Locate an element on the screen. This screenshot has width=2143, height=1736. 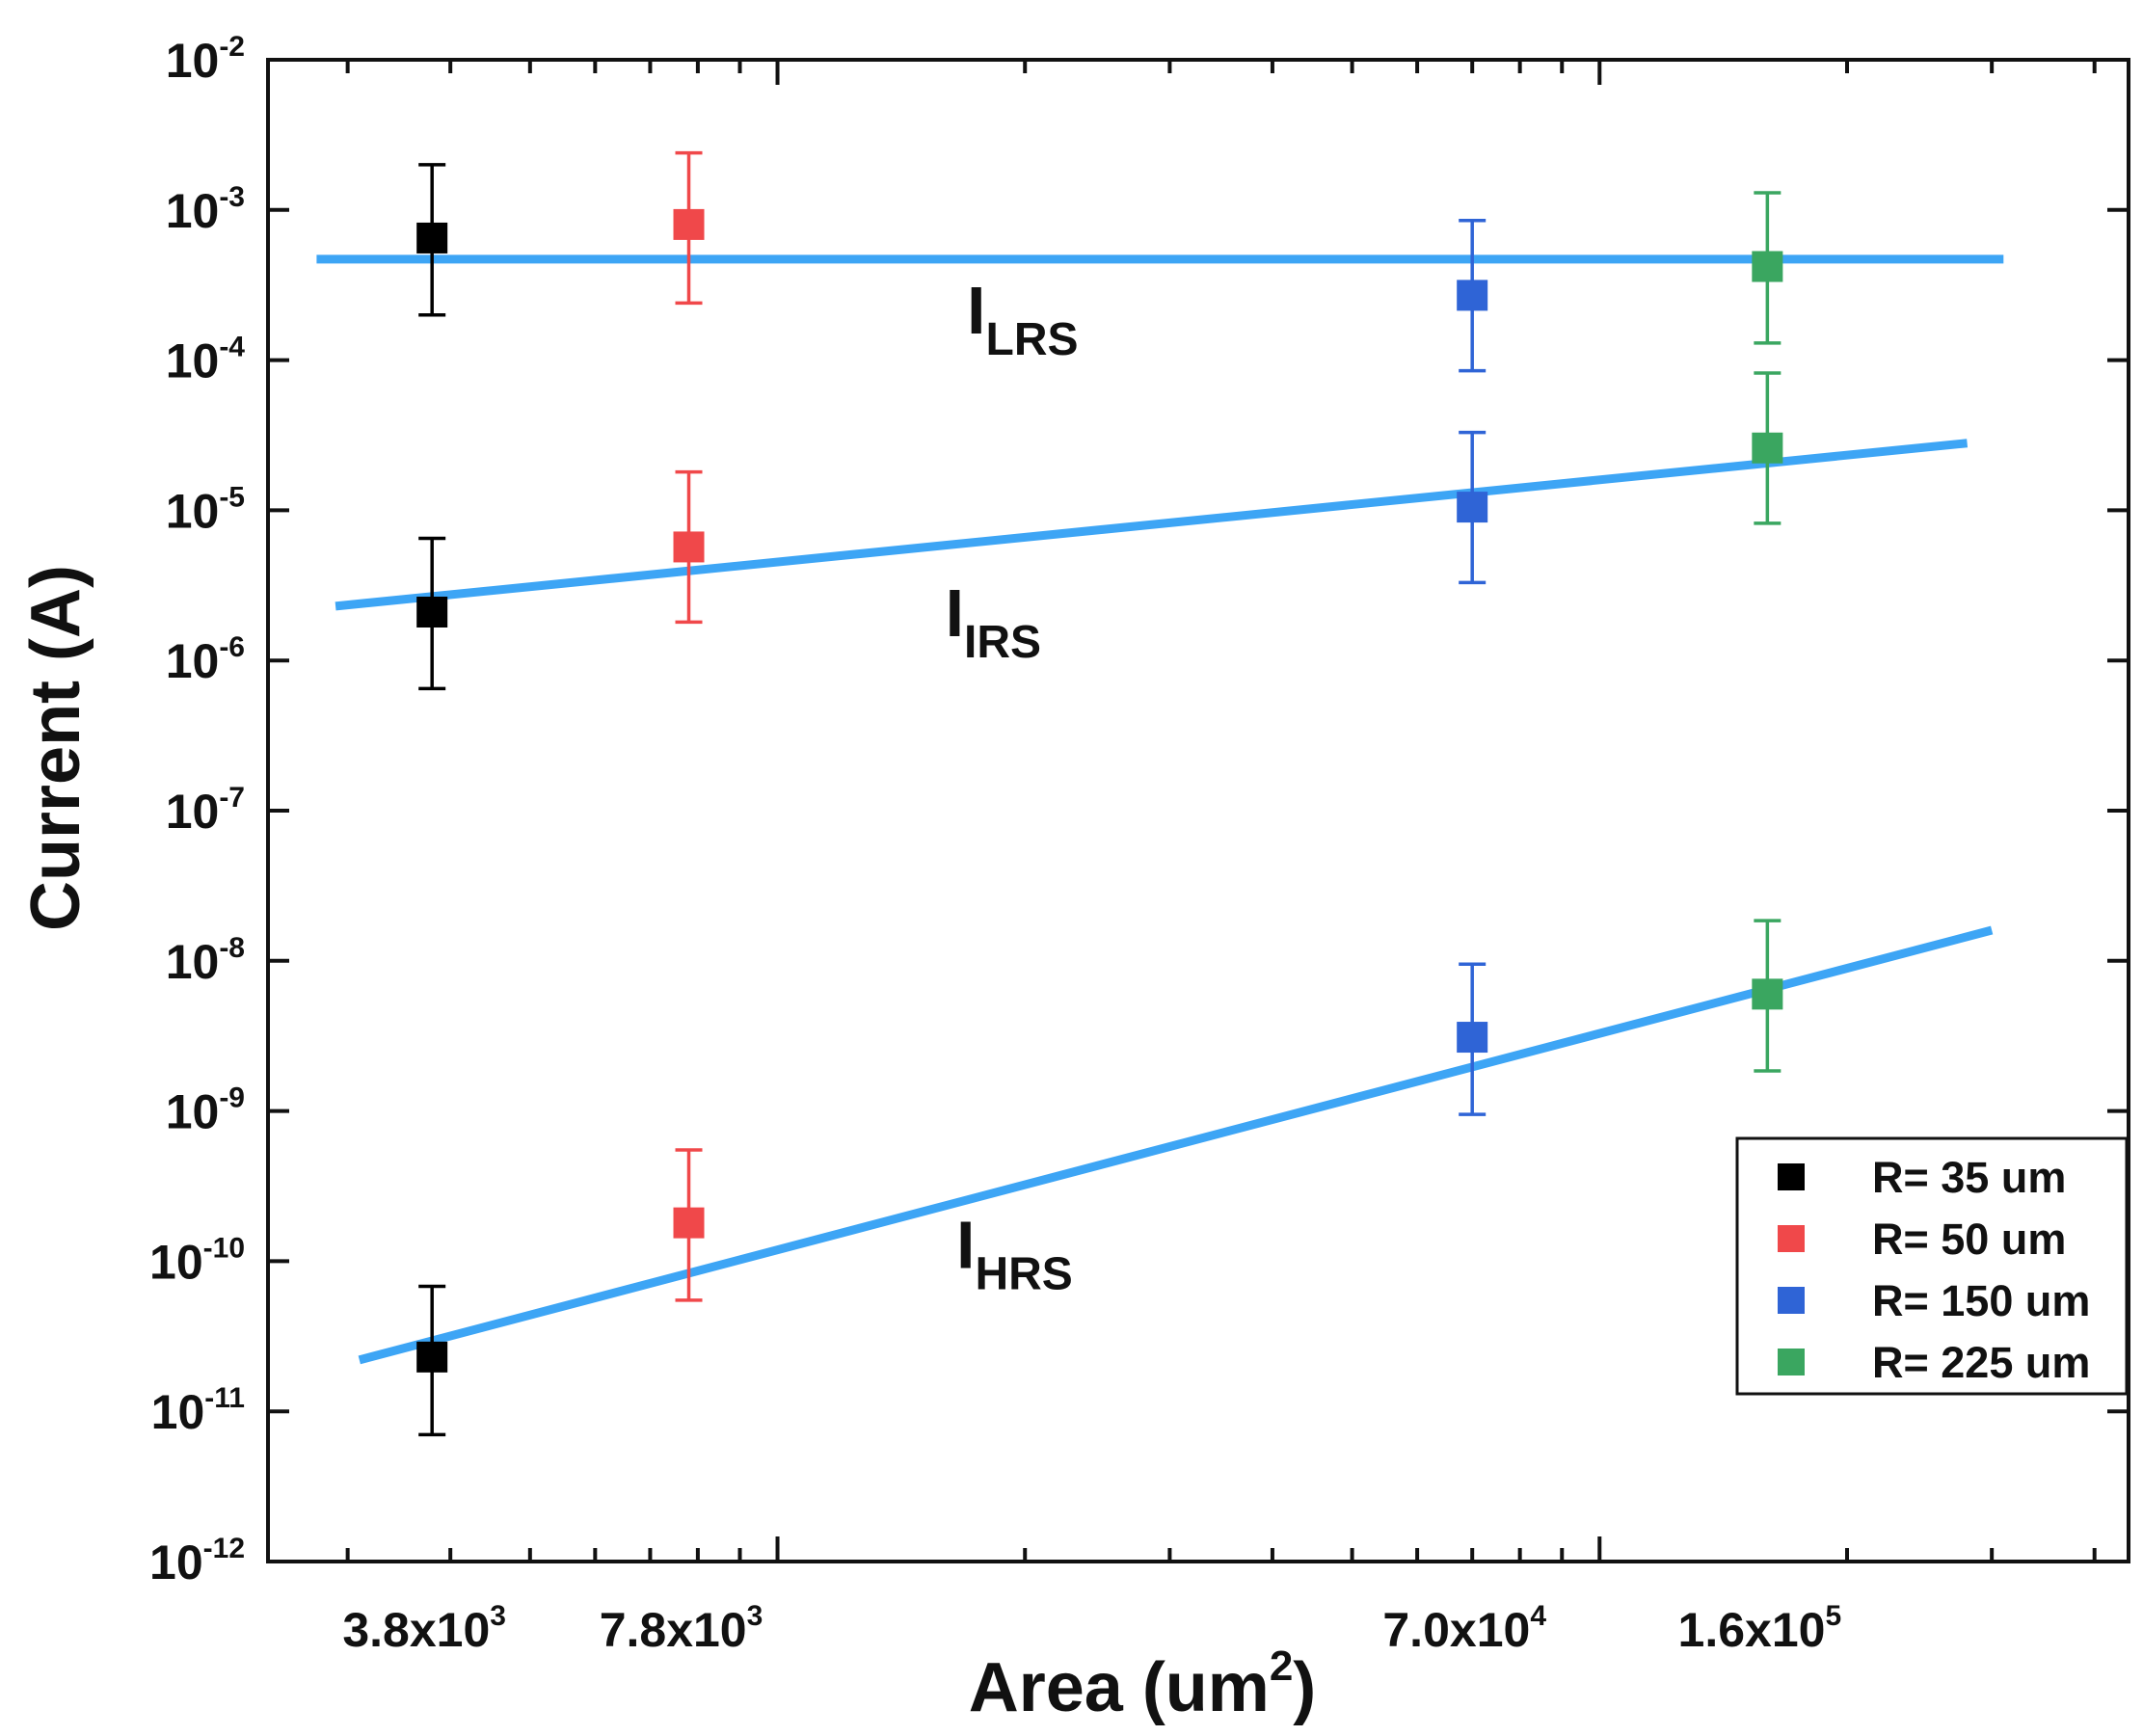
y-tick-label: 10⁻⁶ is located at coordinates (205, 659).